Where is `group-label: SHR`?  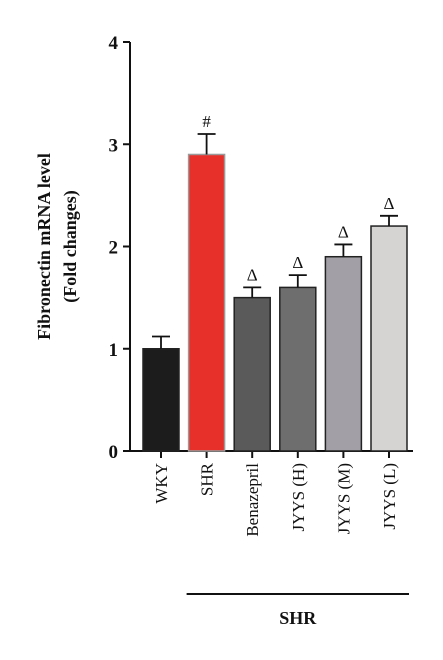
group-label: SHR is located at coordinates (298, 618).